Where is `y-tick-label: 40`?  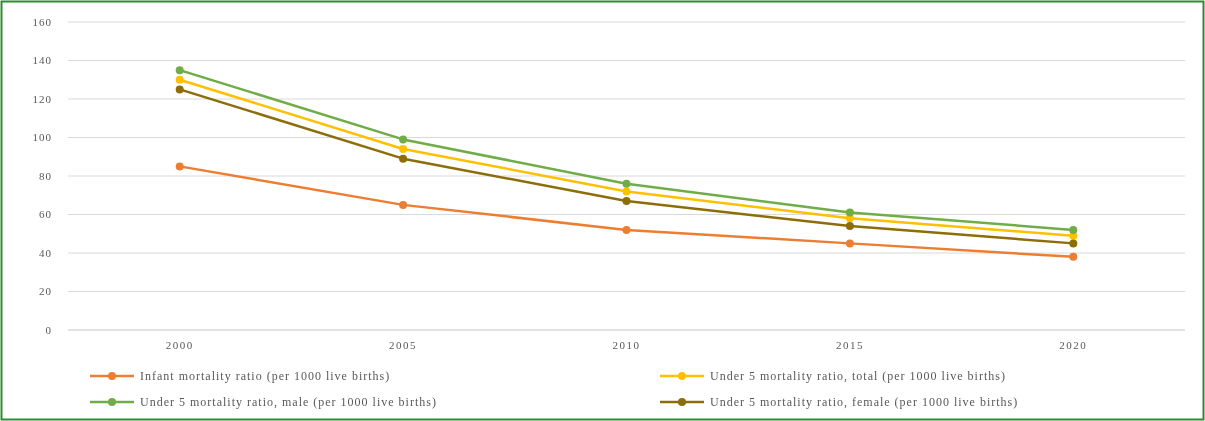
y-tick-label: 40 is located at coordinates (45, 252).